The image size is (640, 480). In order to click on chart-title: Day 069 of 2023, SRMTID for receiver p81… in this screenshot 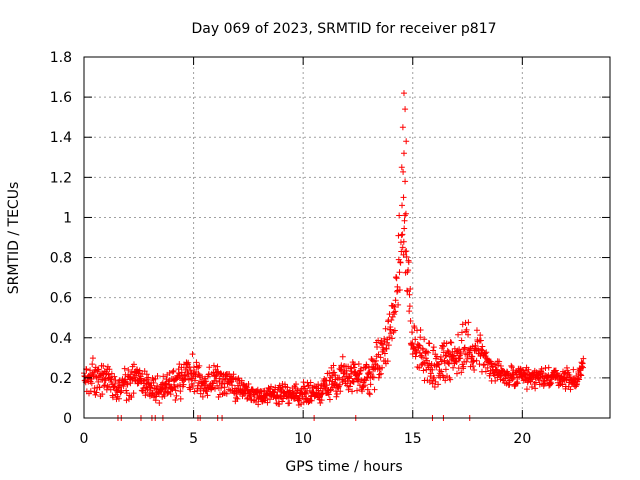, I will do `click(343, 29)`.